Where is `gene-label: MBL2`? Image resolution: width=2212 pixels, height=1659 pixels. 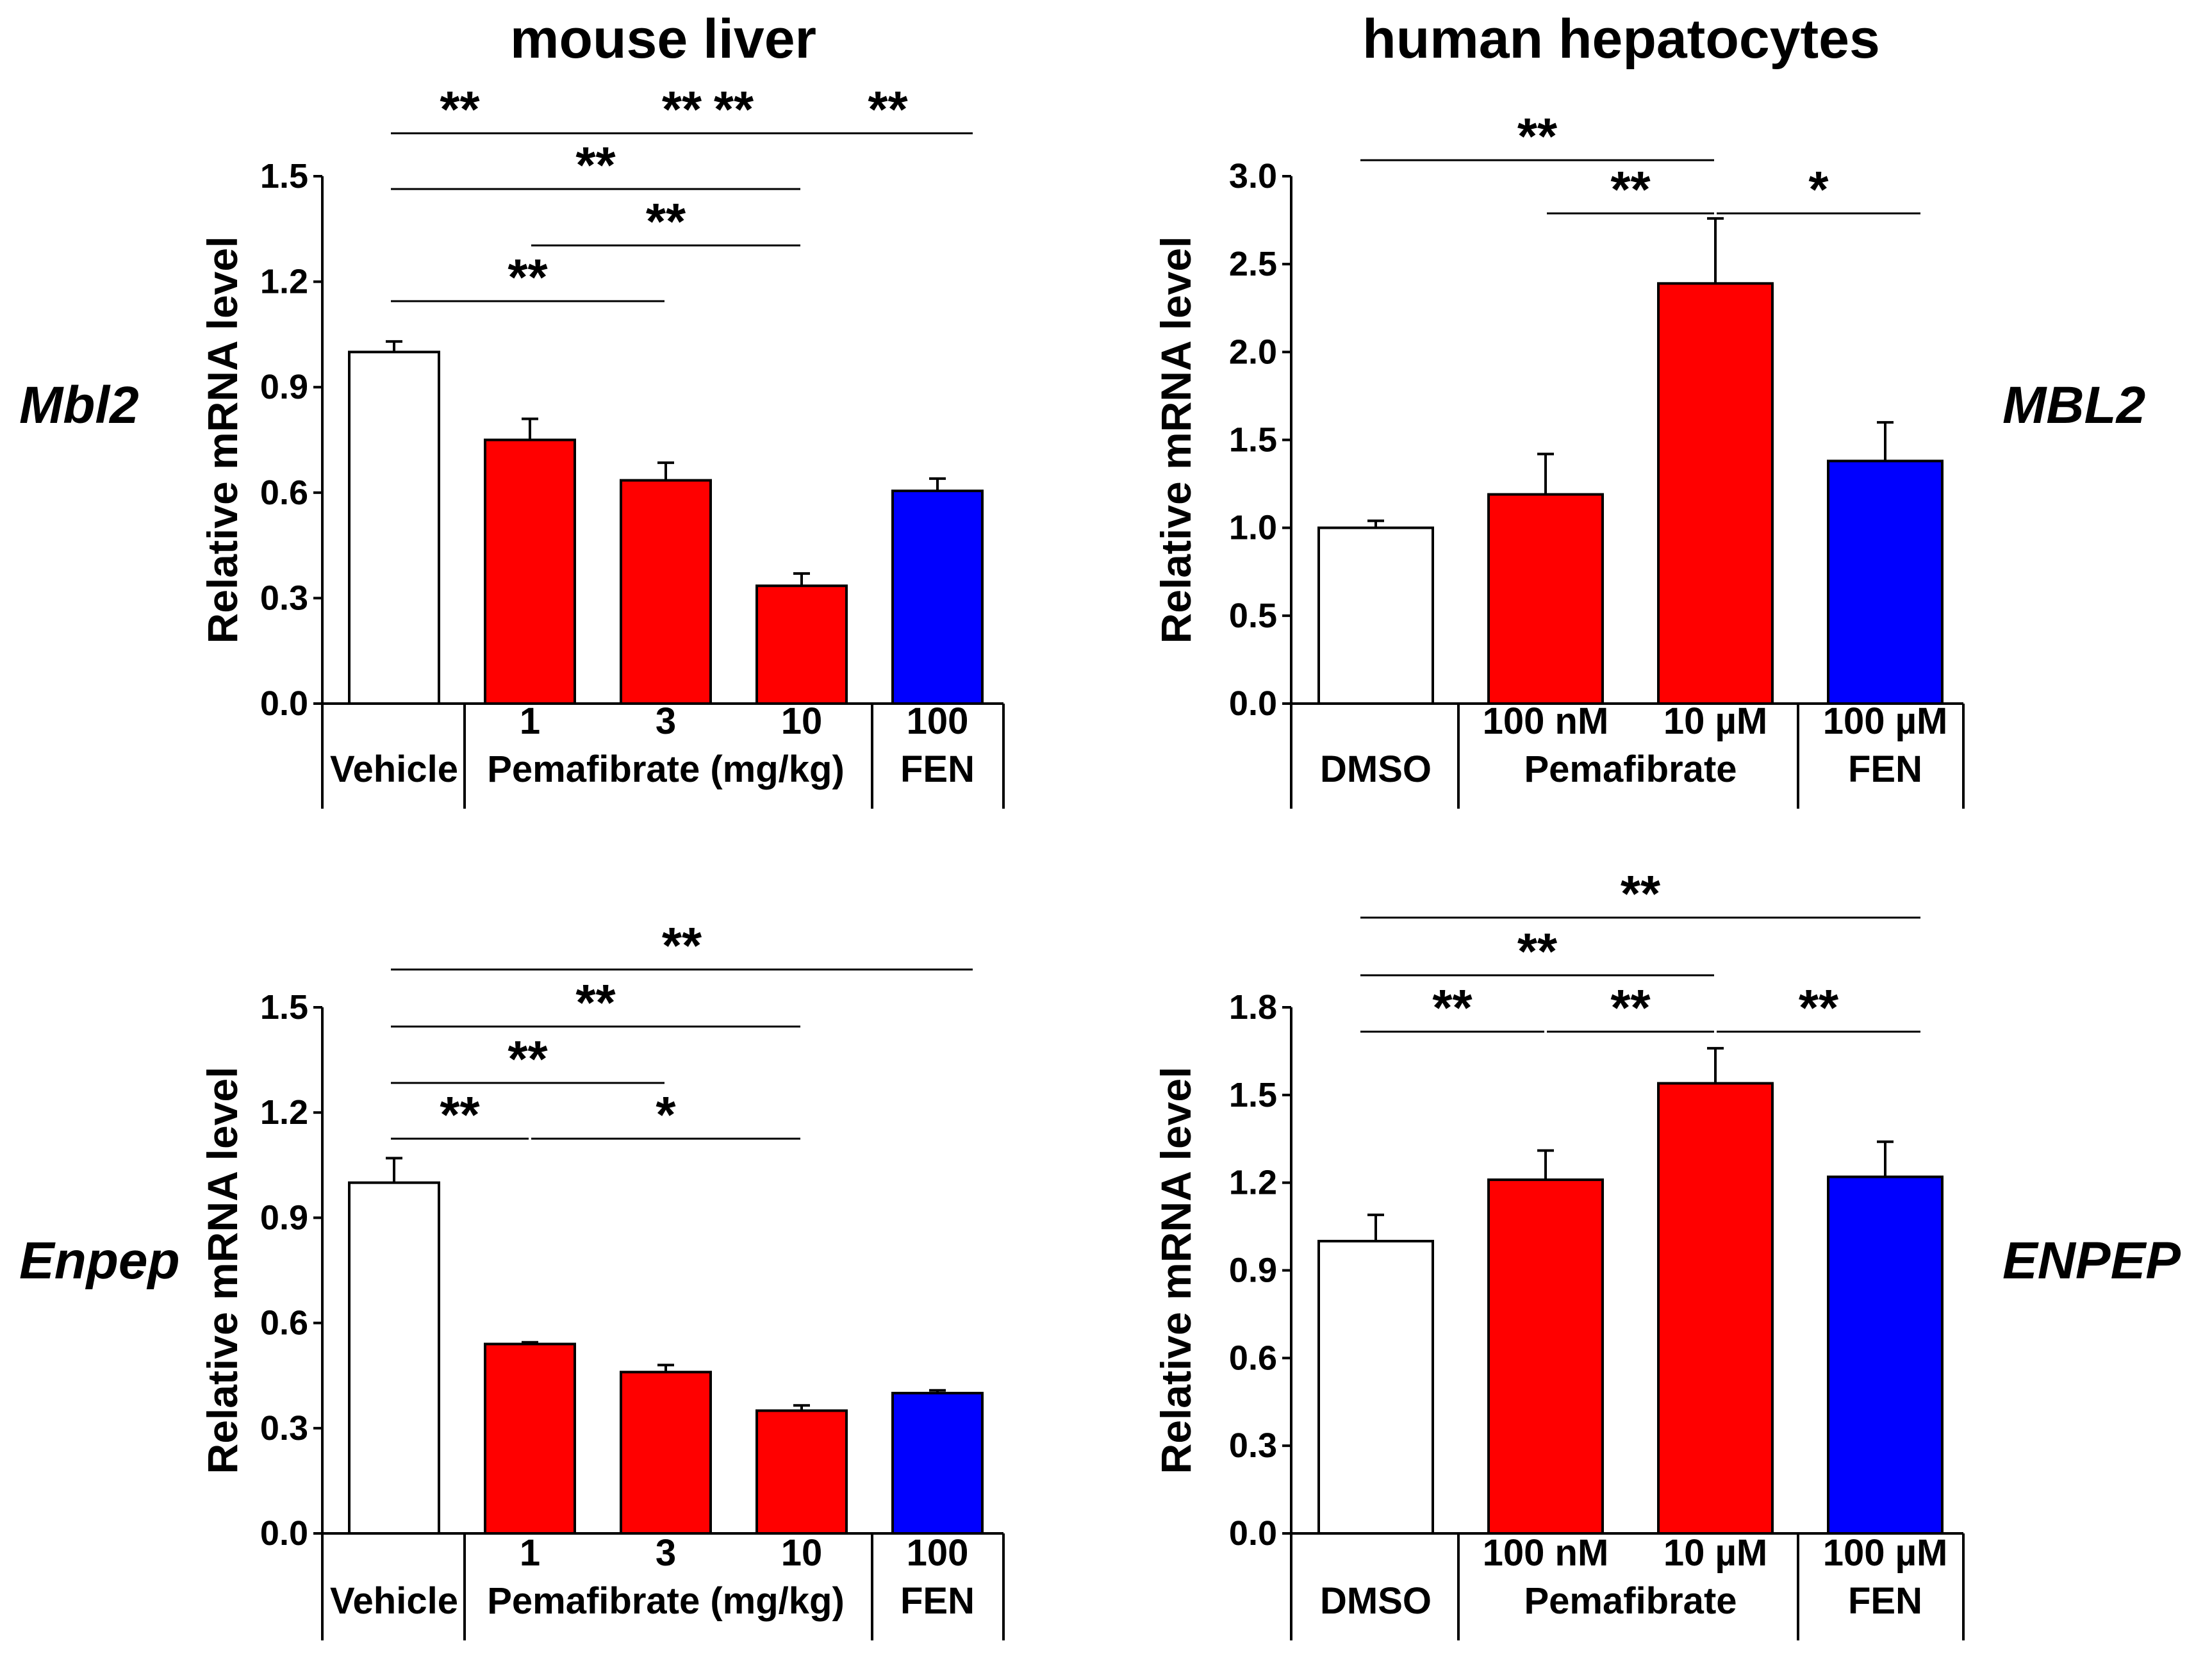 gene-label: MBL2 is located at coordinates (2073, 405).